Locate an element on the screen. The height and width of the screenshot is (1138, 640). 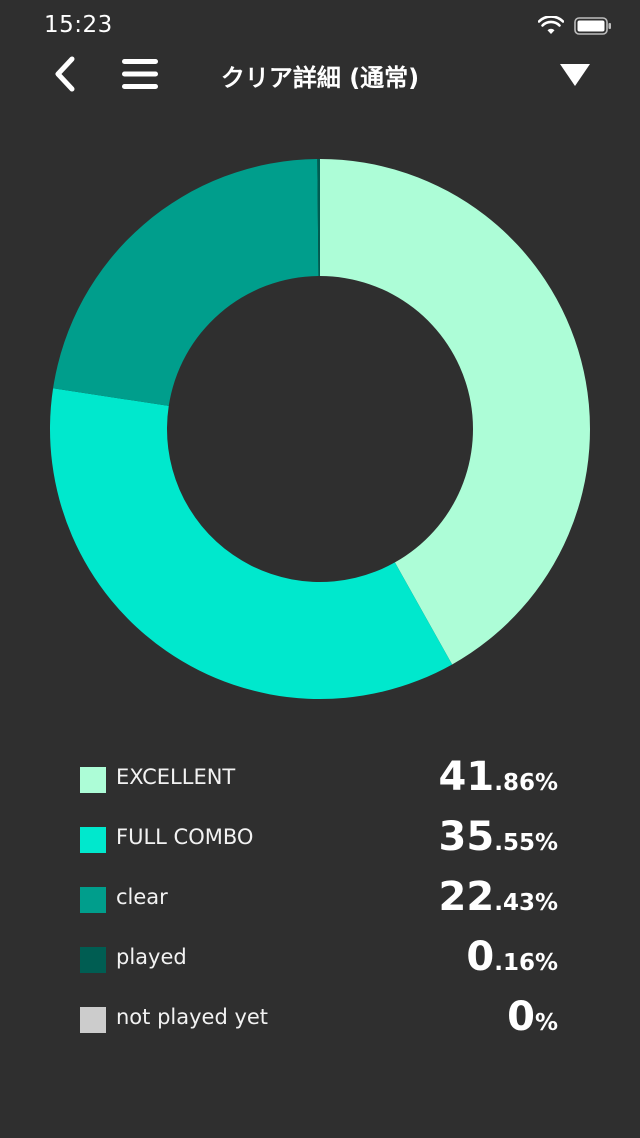
wifi-icon is located at coordinates (551, 25).